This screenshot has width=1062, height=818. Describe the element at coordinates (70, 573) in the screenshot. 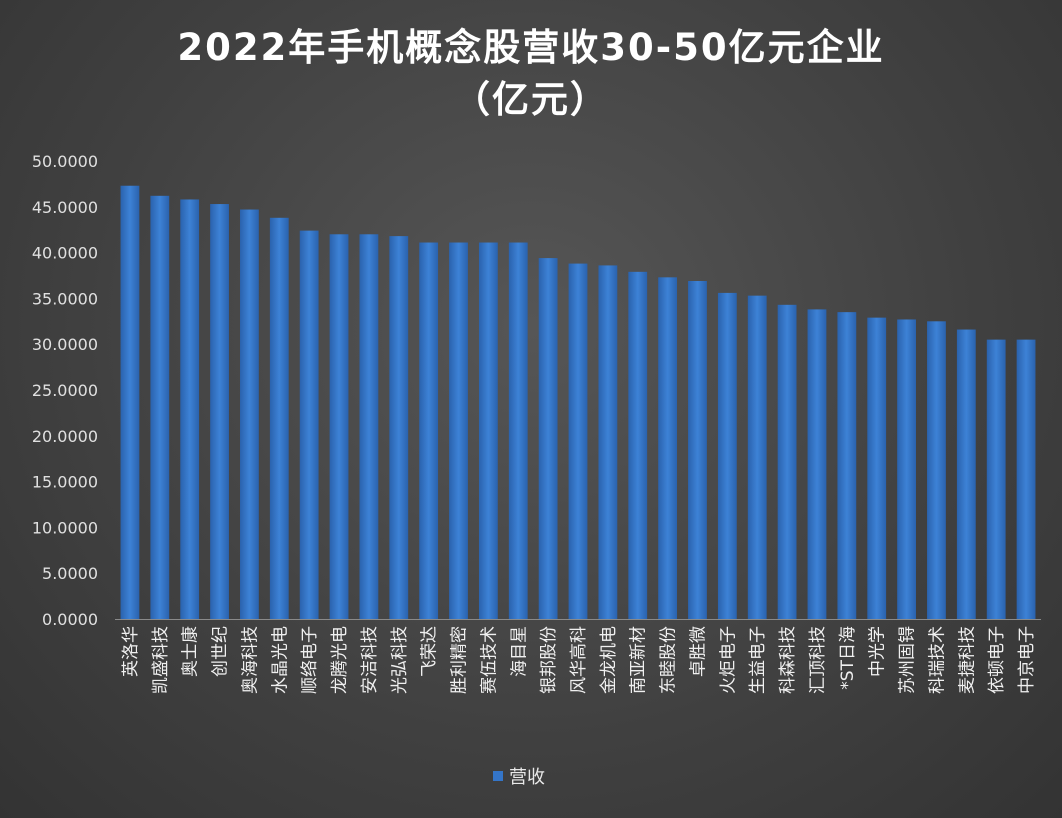

I see `y-tick-label: 5.0000` at that location.